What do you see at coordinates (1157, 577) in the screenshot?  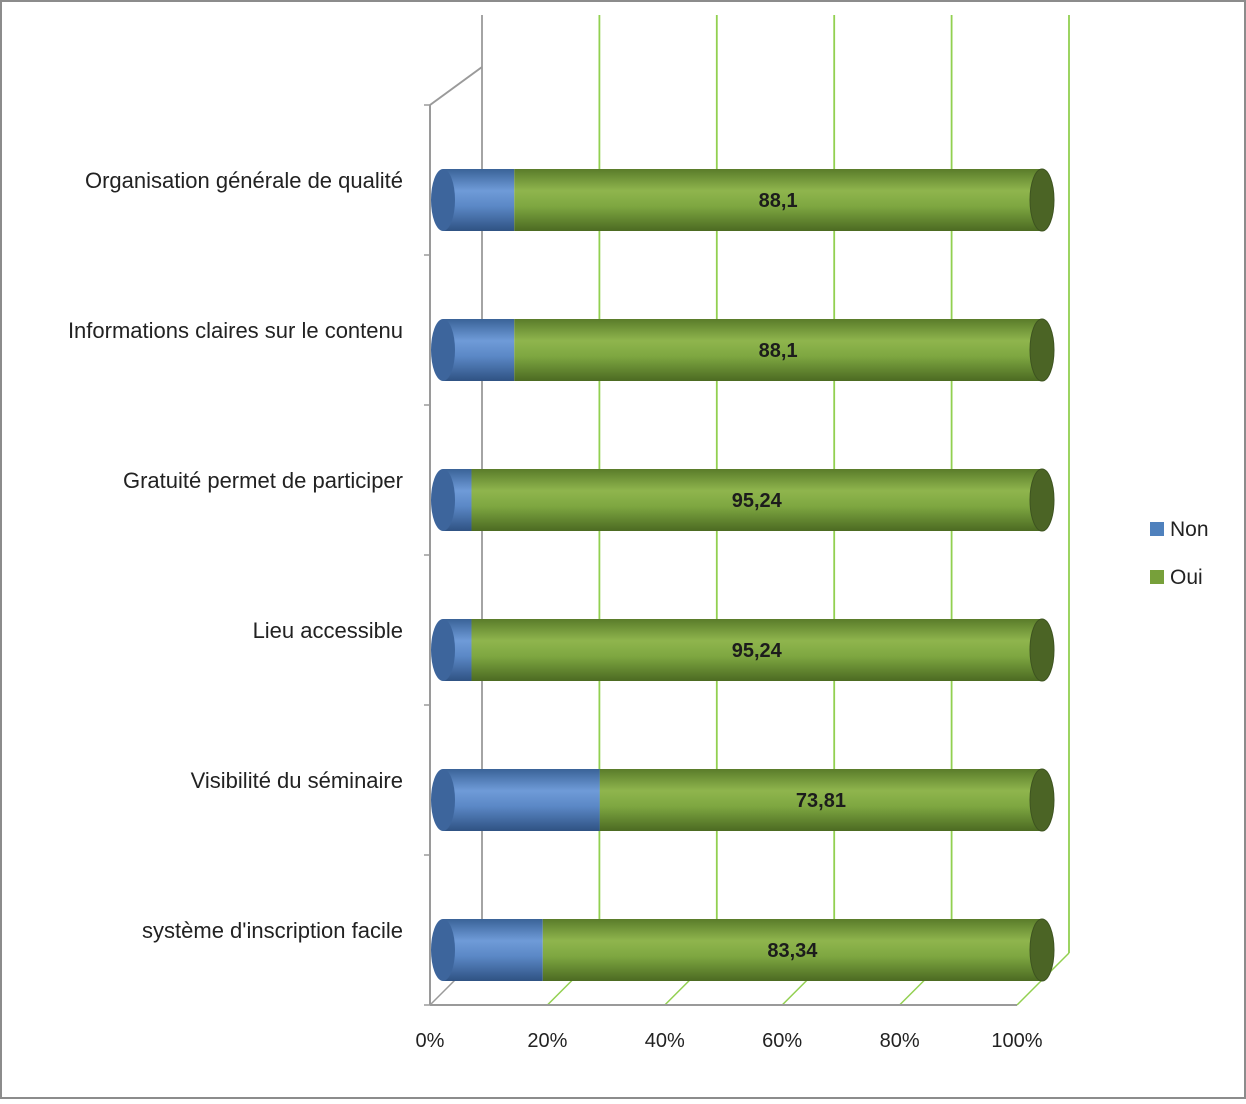 I see `legend-swatch-oui` at bounding box center [1157, 577].